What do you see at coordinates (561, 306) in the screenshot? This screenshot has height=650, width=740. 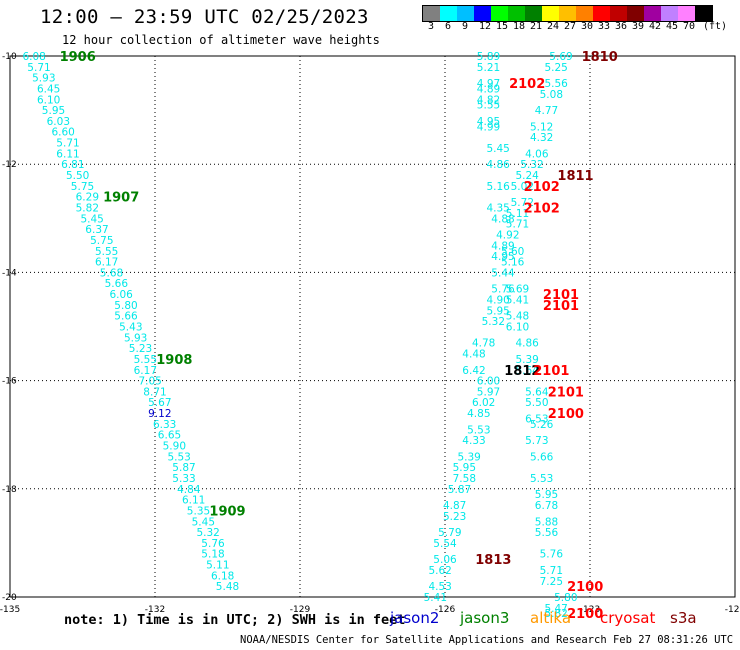 I see `track-id-label: 2101` at bounding box center [561, 306].